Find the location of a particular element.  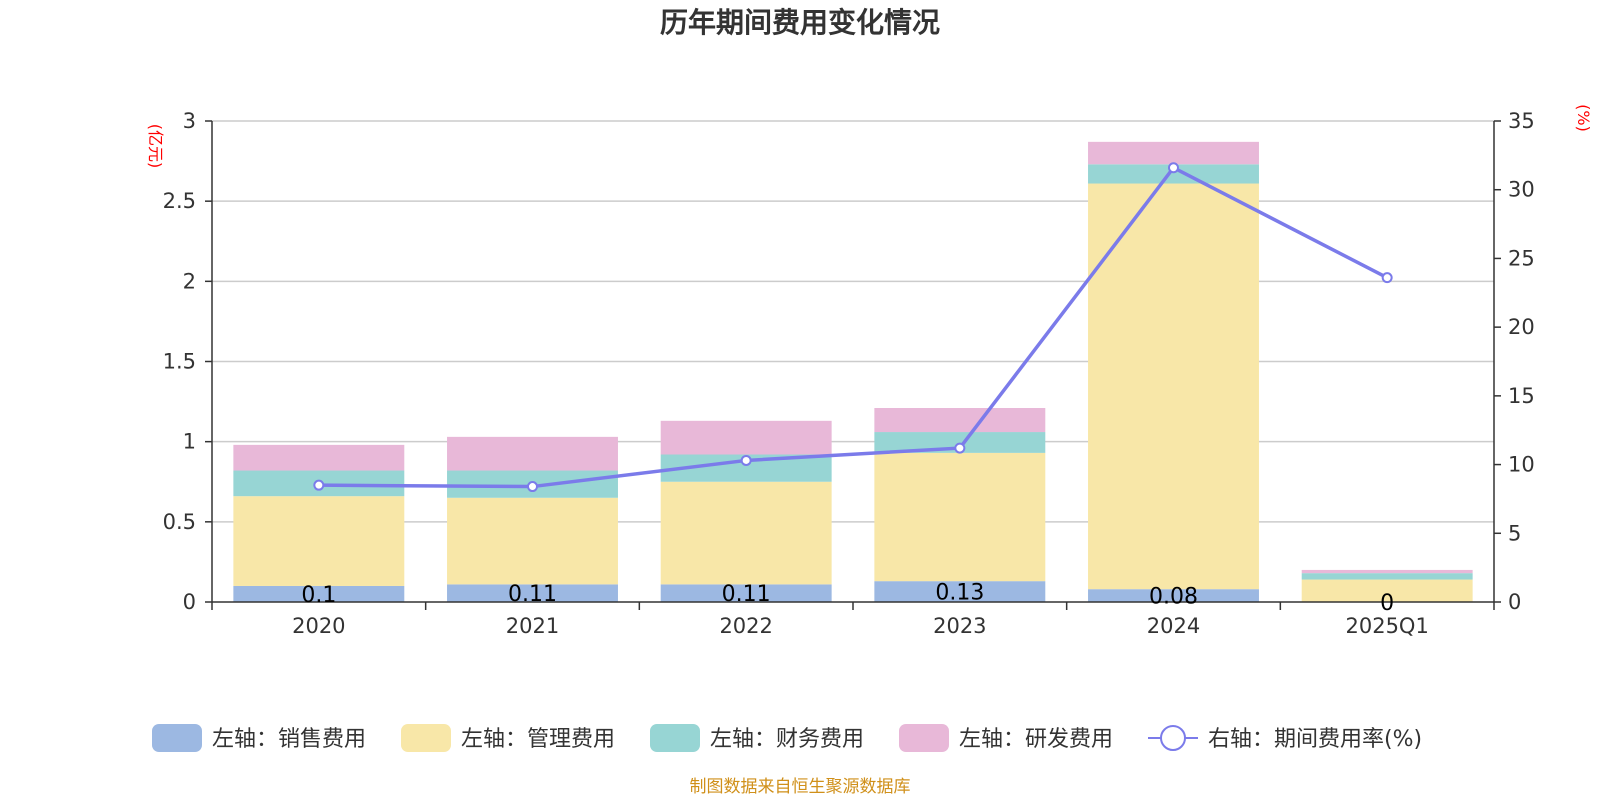

x-axis-tick-label: 2023 is located at coordinates (959, 626).